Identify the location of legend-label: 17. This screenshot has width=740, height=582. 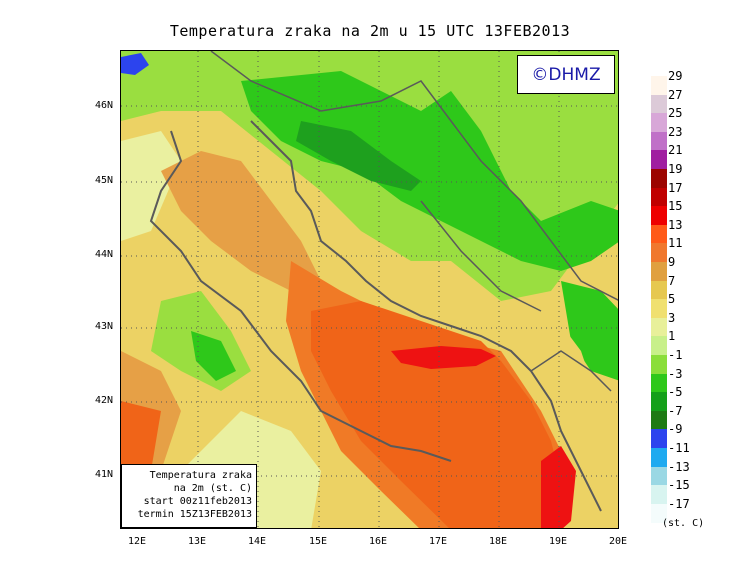
(675, 187).